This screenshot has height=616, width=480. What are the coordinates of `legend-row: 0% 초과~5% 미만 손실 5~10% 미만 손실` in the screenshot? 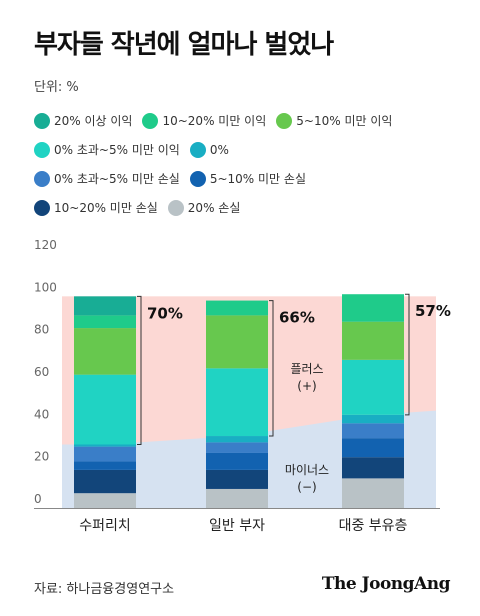 It's located at (254, 178).